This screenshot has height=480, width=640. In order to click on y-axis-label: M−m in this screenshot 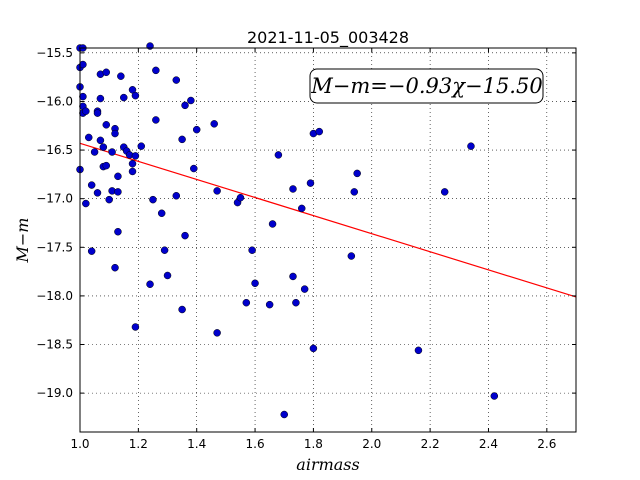, I will do `click(22, 241)`.